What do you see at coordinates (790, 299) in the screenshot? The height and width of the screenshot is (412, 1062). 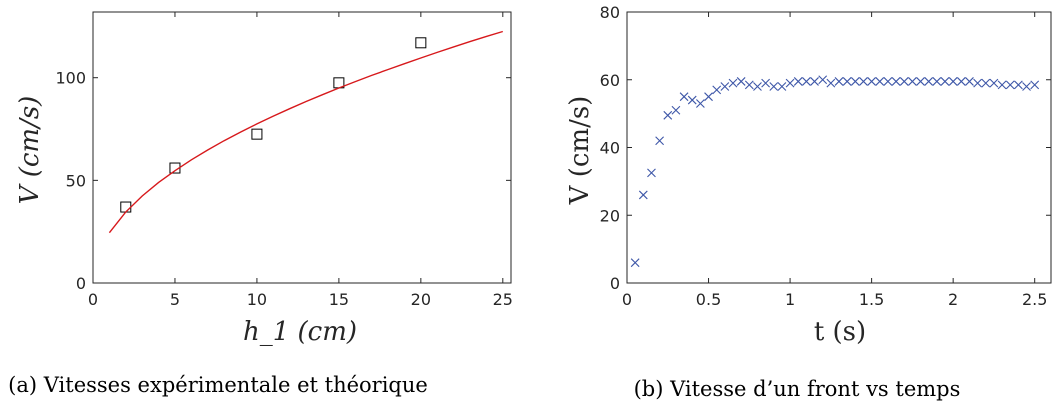 I see `x-tick-label: 1` at bounding box center [790, 299].